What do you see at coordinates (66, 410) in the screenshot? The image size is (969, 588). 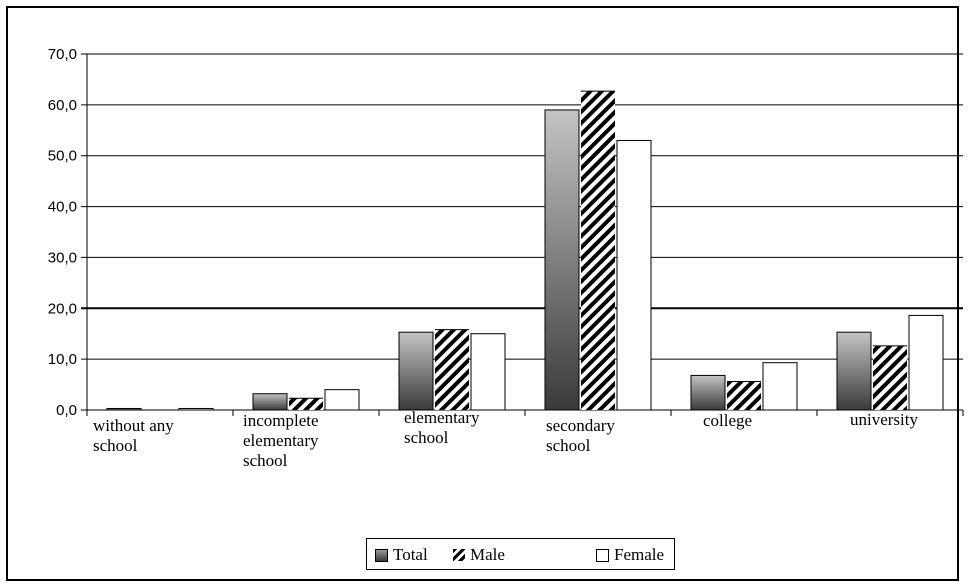 I see `y-tick-label: 0,0` at bounding box center [66, 410].